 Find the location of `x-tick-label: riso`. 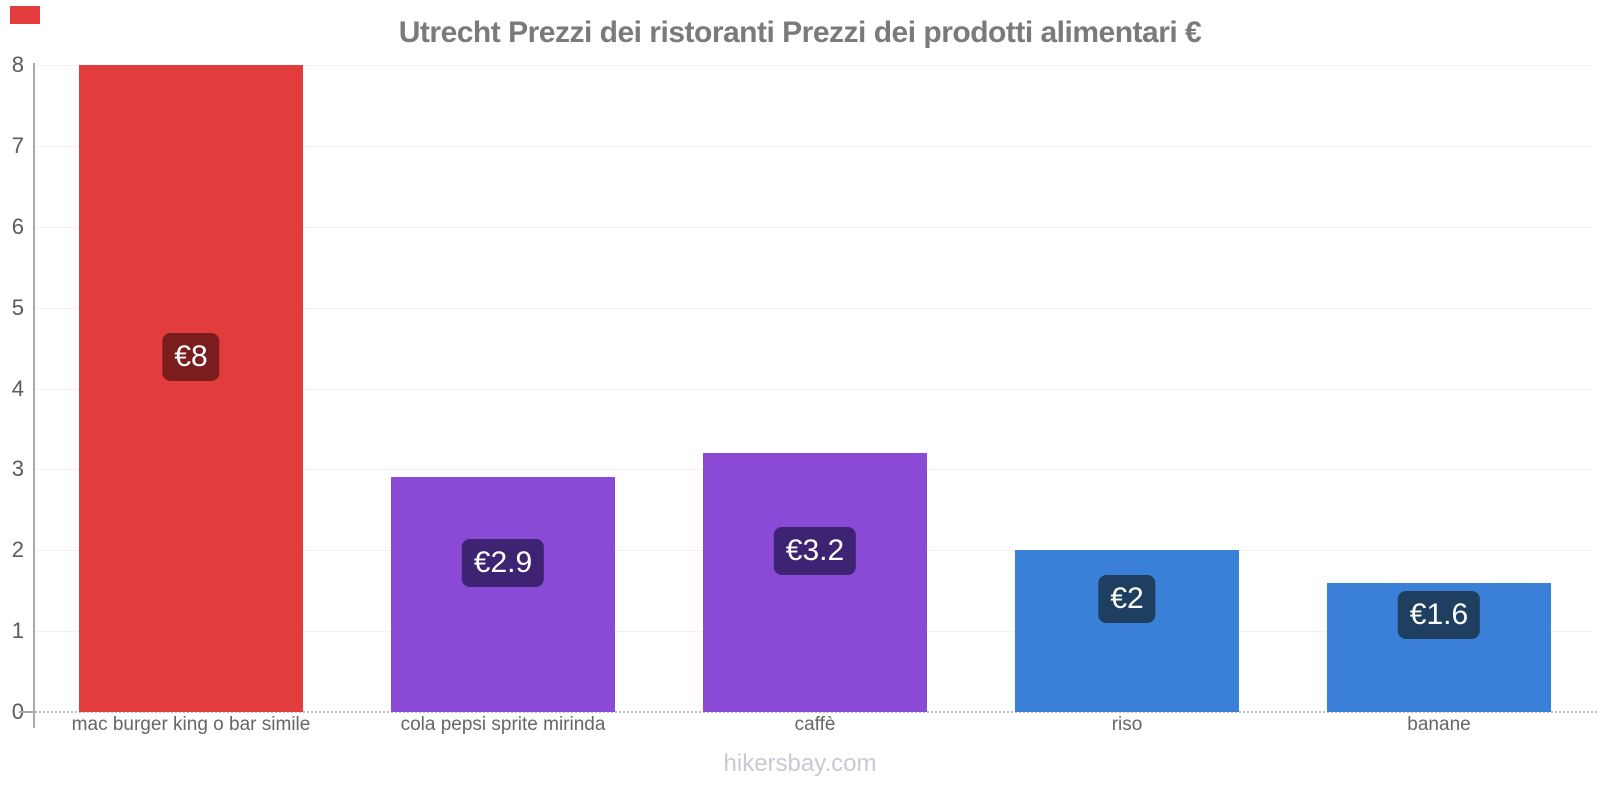

x-tick-label: riso is located at coordinates (1127, 724).